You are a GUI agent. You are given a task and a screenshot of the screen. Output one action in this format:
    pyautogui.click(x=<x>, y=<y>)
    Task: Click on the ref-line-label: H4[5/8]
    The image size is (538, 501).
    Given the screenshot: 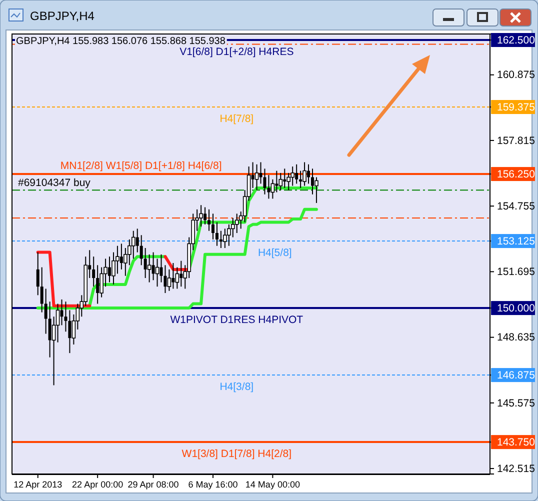 What is the action you would take?
    pyautogui.click(x=275, y=253)
    